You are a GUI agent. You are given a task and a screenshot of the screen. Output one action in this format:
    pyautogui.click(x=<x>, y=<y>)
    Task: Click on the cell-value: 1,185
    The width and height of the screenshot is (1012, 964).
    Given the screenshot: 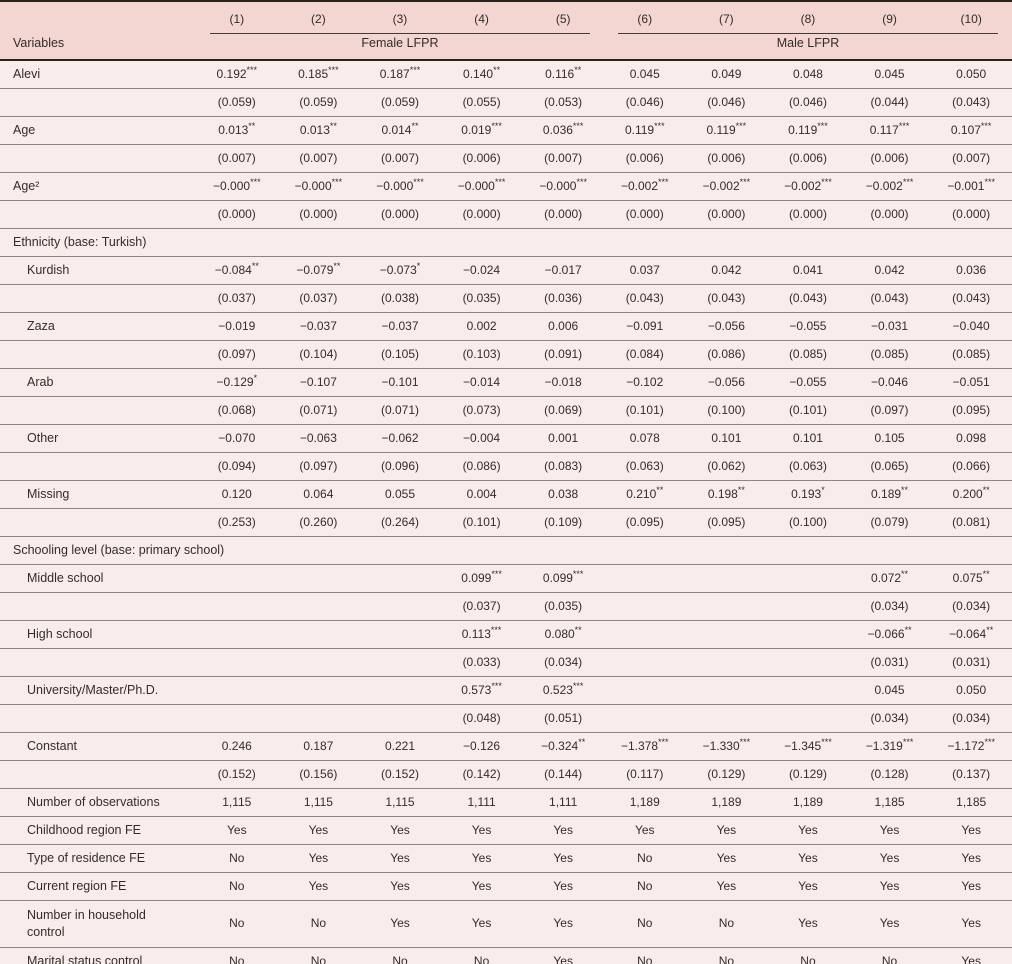 What is the action you would take?
    pyautogui.click(x=971, y=802)
    